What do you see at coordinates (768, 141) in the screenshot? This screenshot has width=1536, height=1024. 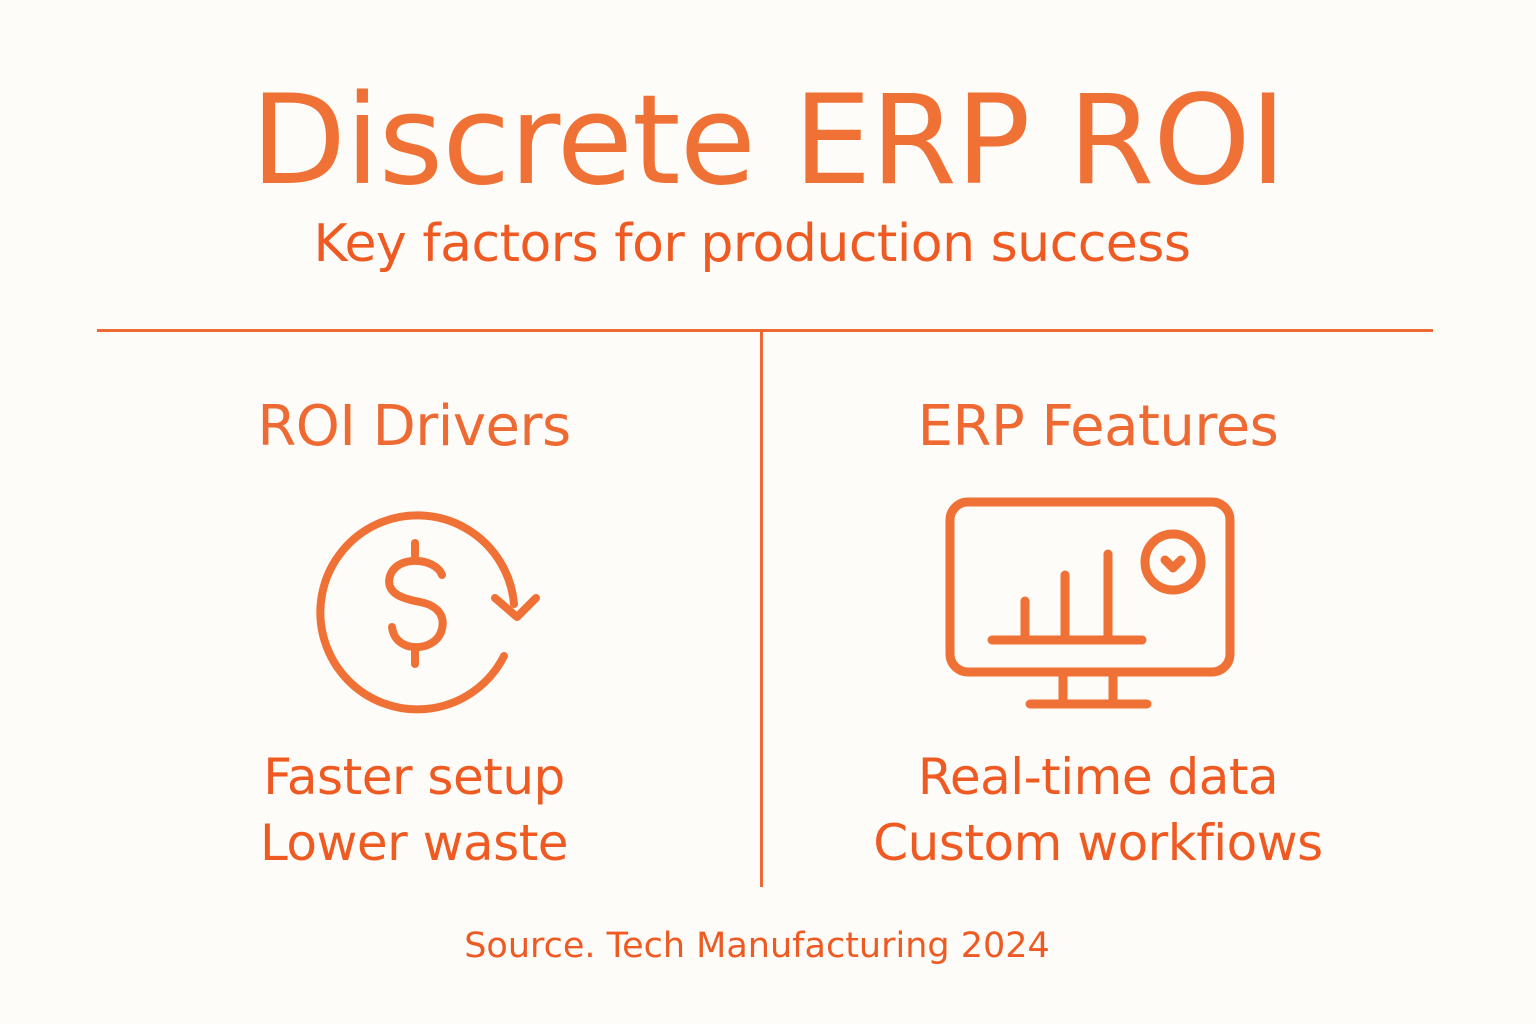 I see `page-title: Discrete ERP ROI` at bounding box center [768, 141].